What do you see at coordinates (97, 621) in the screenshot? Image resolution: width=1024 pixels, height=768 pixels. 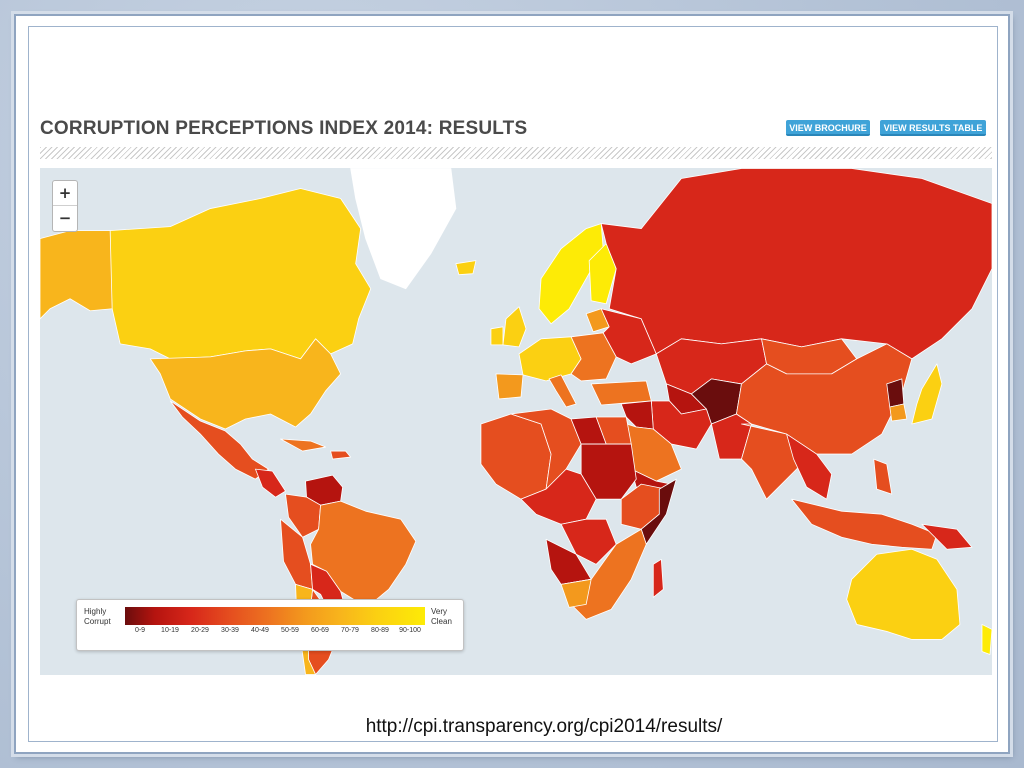 I see `legend-low-line2: Corrupt` at bounding box center [97, 621].